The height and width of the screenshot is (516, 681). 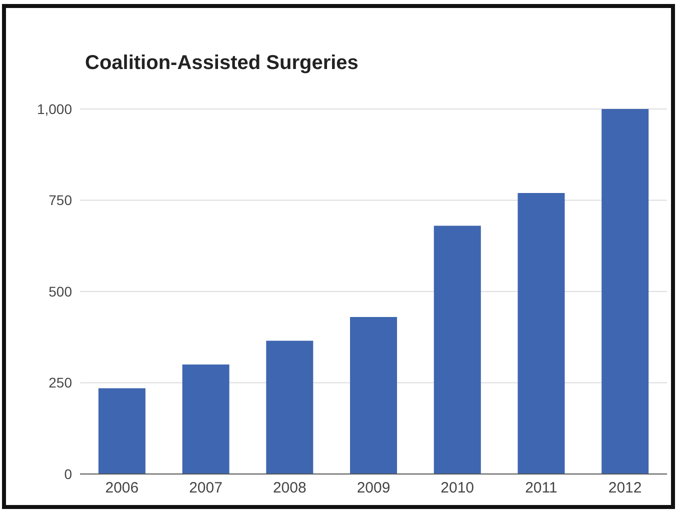 I want to click on x-tick-label: 2011, so click(x=541, y=488).